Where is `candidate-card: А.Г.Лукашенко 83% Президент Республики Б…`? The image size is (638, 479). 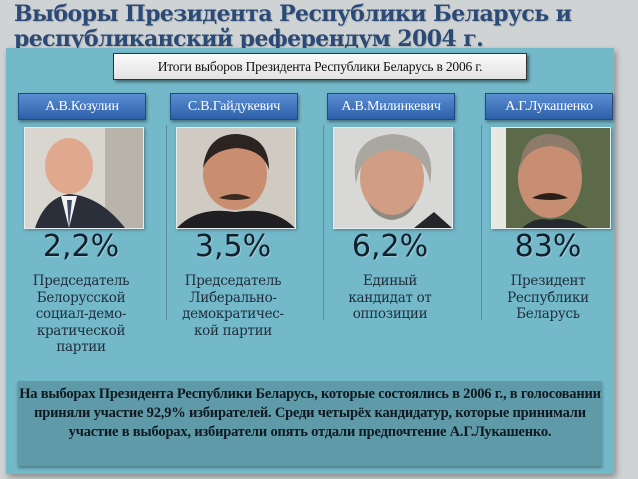 candidate-card: А.Г.Лукашенко 83% Президент Республики Б… is located at coordinates (552, 233).